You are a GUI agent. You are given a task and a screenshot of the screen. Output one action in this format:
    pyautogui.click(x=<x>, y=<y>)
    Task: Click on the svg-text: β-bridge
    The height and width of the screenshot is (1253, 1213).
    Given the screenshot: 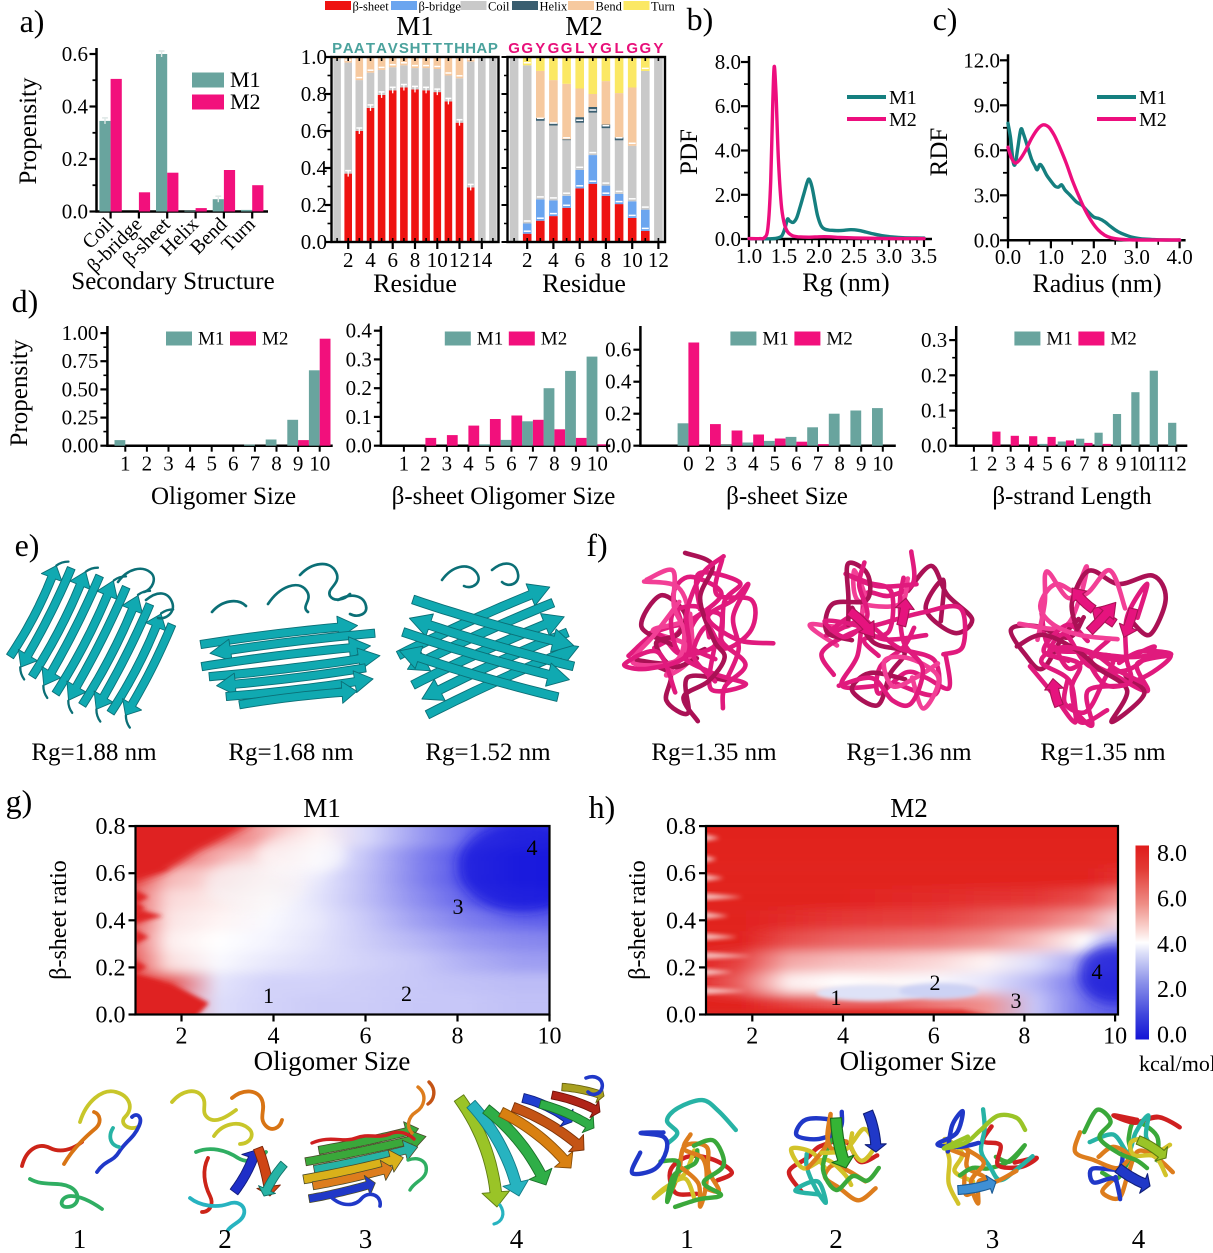 What is the action you would take?
    pyautogui.click(x=440, y=7)
    